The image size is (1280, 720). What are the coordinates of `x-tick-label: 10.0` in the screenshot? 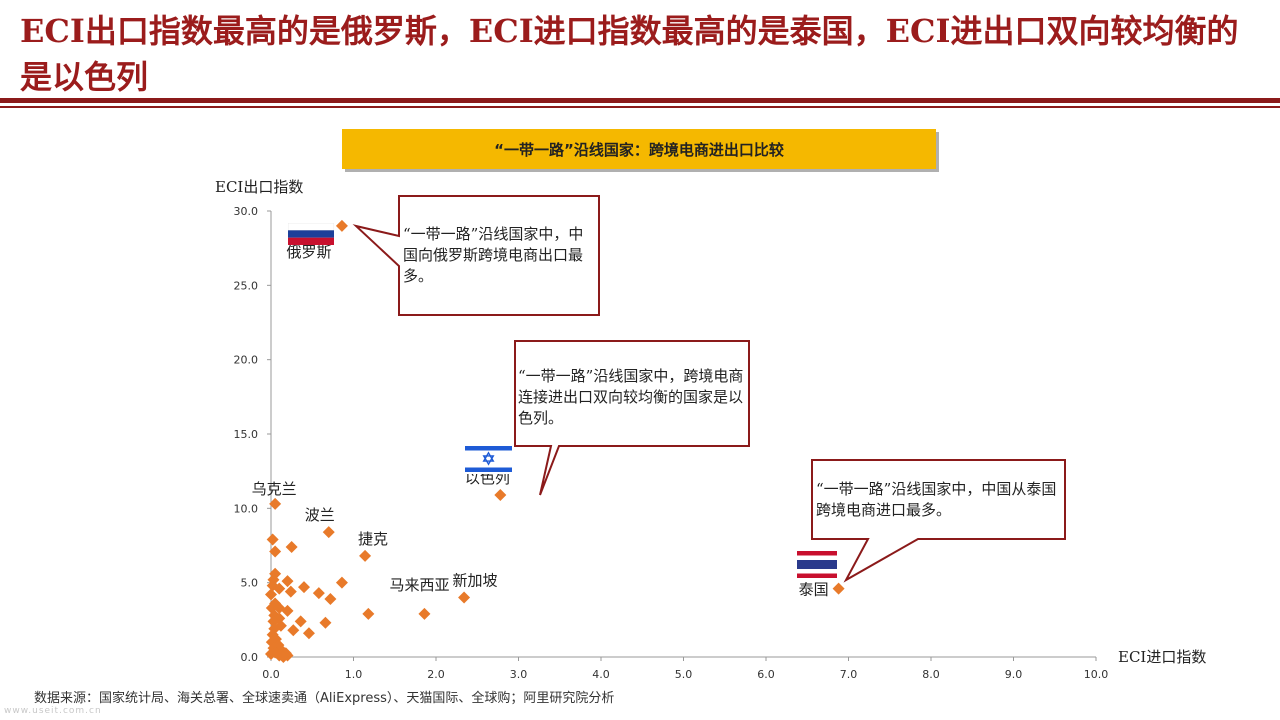 It's located at (1096, 674).